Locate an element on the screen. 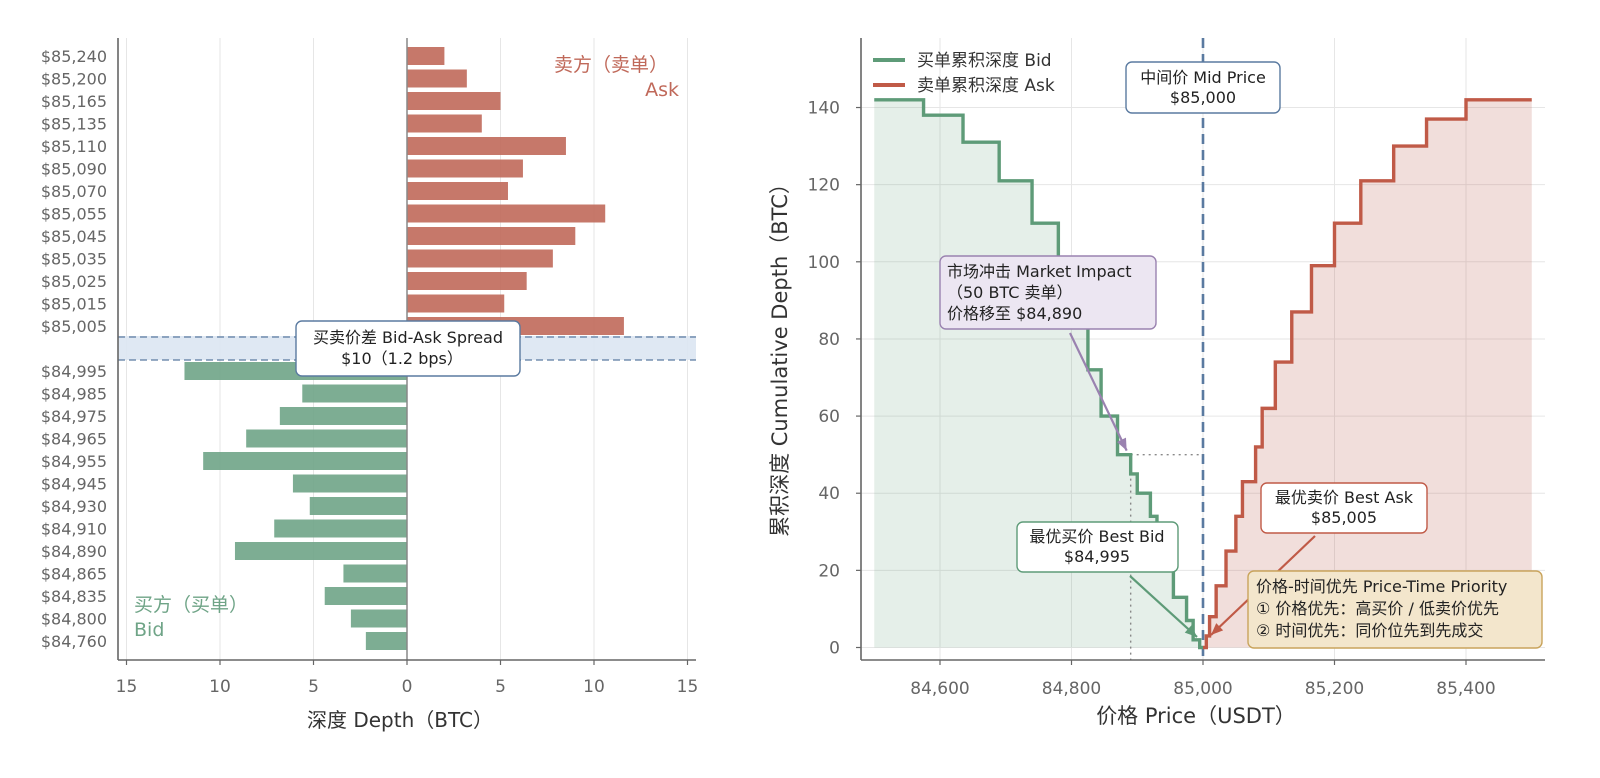 The height and width of the screenshot is (778, 1600). right-x-tick-label: 84,800 is located at coordinates (1071, 689).